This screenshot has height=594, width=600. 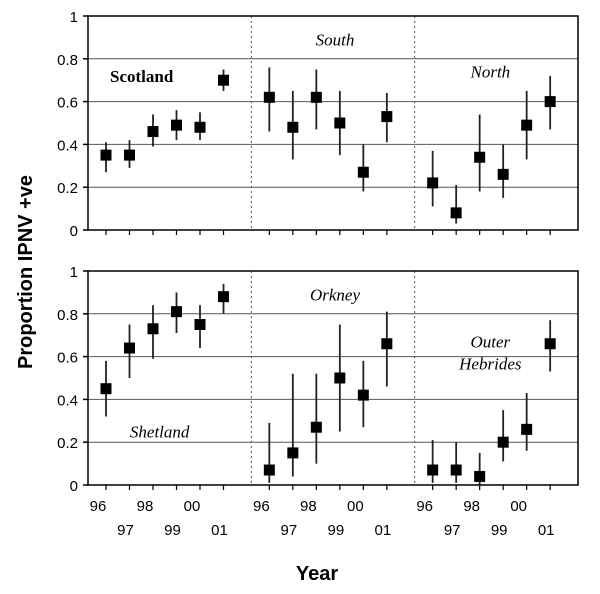 What do you see at coordinates (490, 342) in the screenshot?
I see `group-label: Outer` at bounding box center [490, 342].